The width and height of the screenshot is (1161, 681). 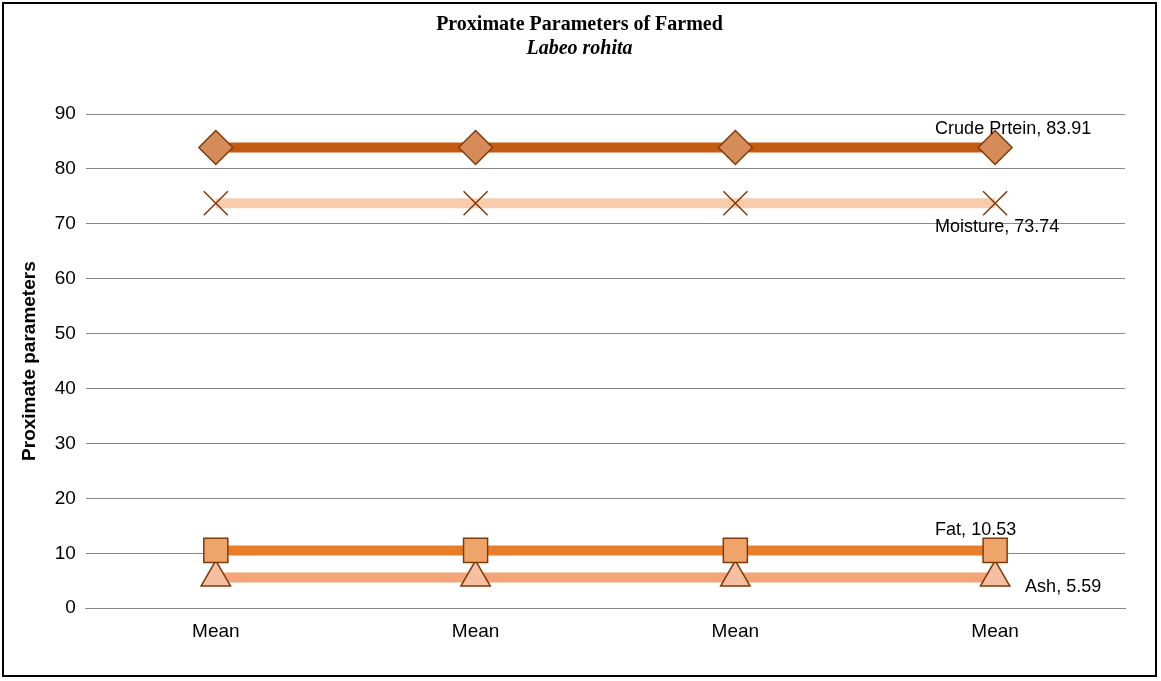 I want to click on y-tick-label: 90, so click(x=65, y=113).